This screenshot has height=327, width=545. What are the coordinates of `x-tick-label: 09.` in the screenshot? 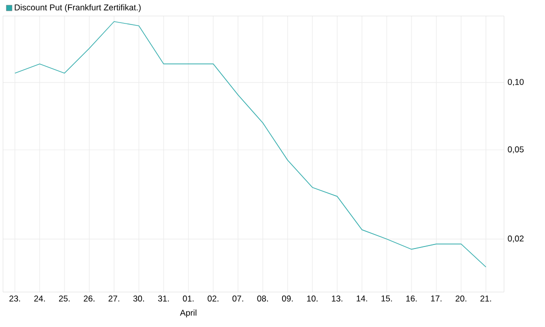 It's located at (287, 299).